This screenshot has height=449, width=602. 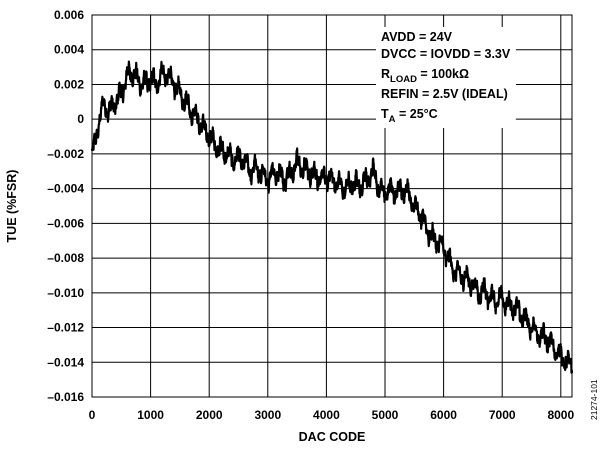 I want to click on x-tick-label: 7000, so click(x=502, y=415).